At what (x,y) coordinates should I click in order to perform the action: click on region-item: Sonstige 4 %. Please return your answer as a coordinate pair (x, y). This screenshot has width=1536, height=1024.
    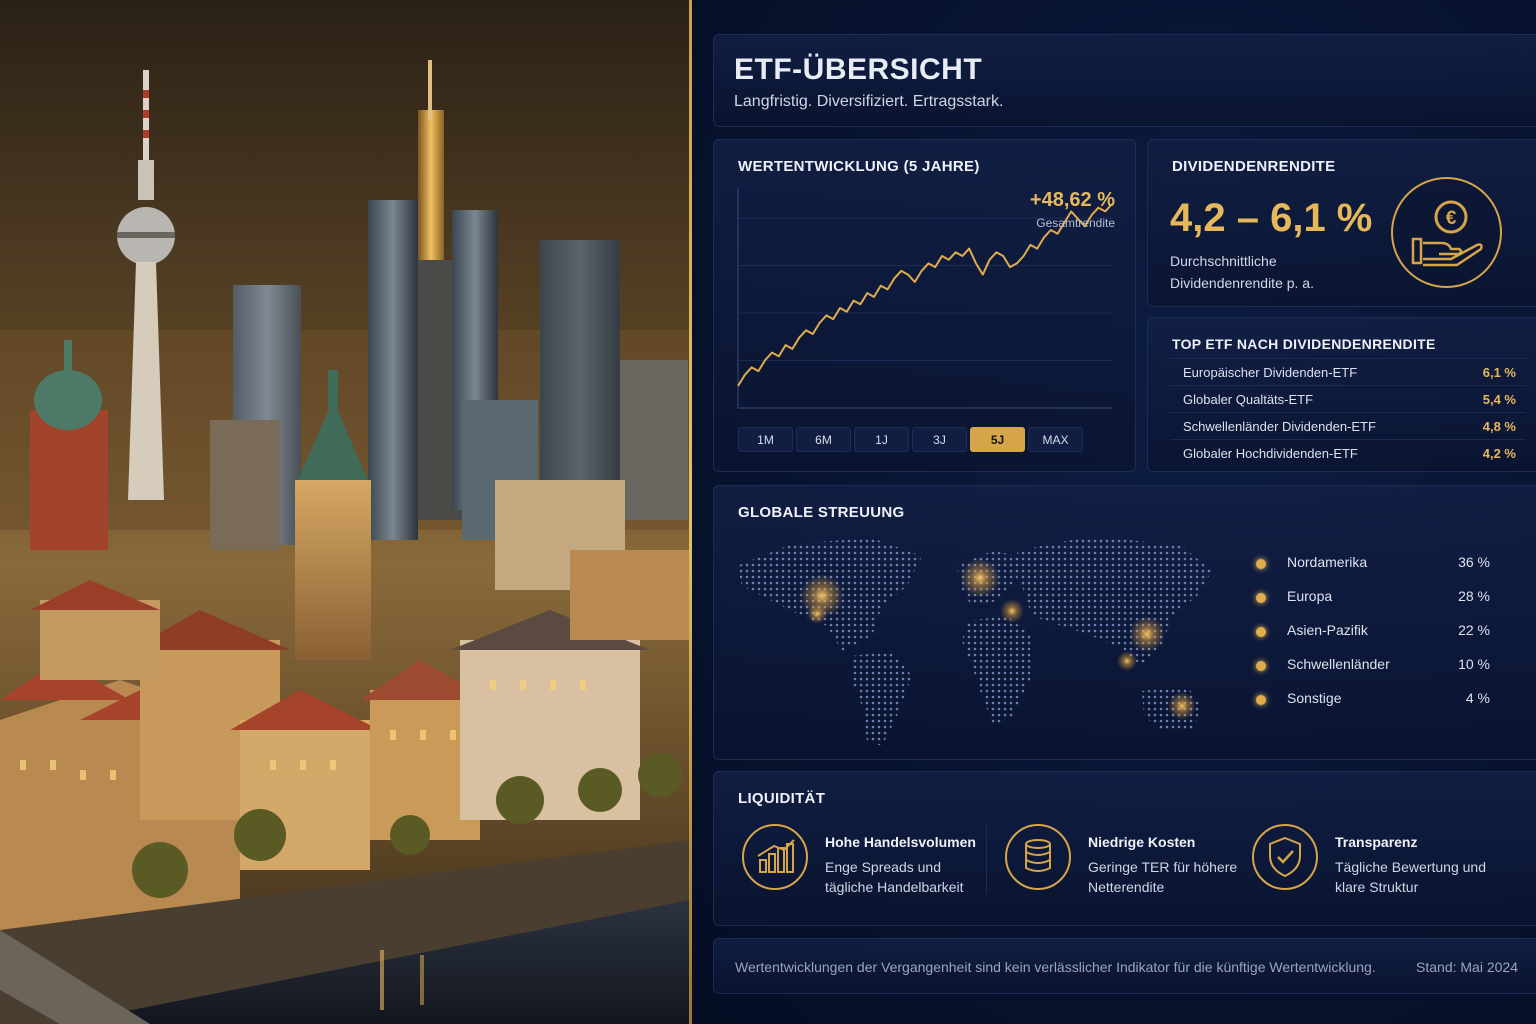
    Looking at the image, I should click on (1372, 707).